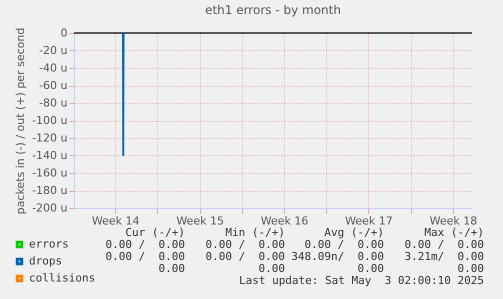  I want to click on y-tick-label: 0, so click(64, 33).